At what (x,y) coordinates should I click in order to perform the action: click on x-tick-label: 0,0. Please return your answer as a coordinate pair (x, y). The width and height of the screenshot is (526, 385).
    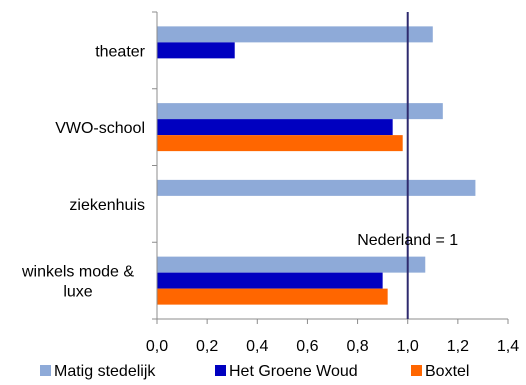
    Looking at the image, I should click on (157, 346).